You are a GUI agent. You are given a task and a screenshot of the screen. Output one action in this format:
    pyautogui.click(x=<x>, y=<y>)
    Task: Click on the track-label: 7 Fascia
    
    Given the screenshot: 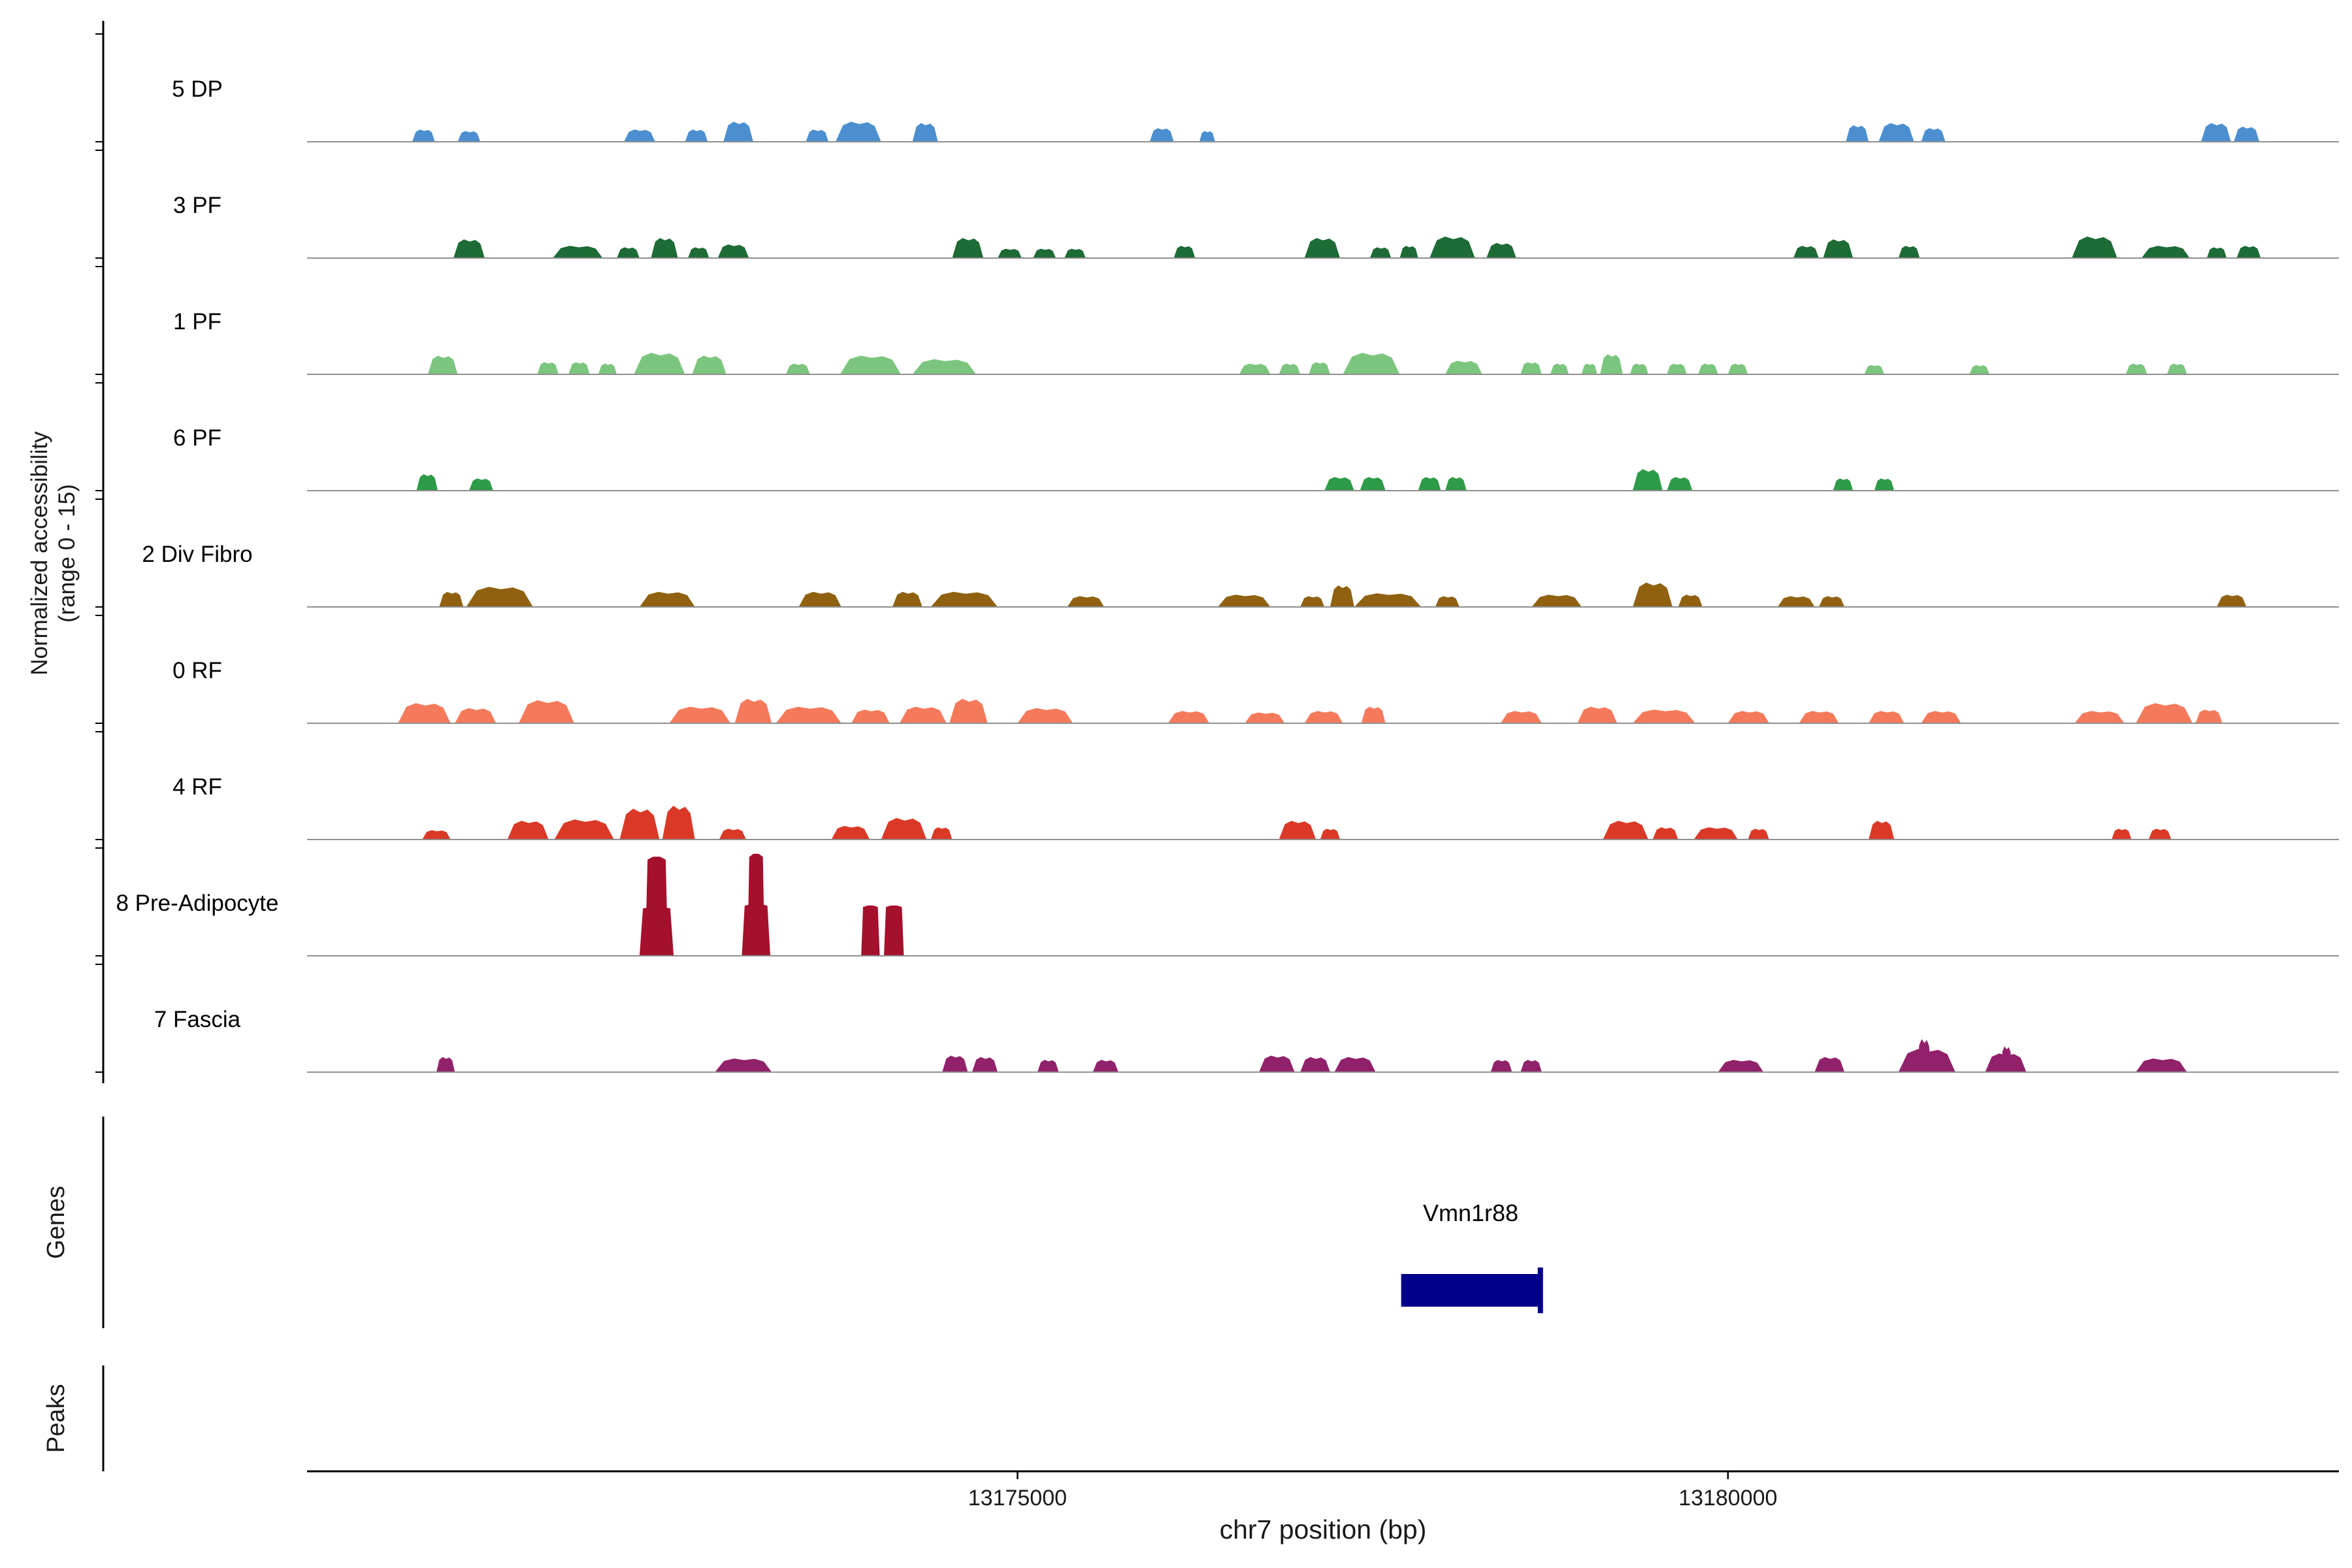 What is the action you would take?
    pyautogui.click(x=197, y=1019)
    